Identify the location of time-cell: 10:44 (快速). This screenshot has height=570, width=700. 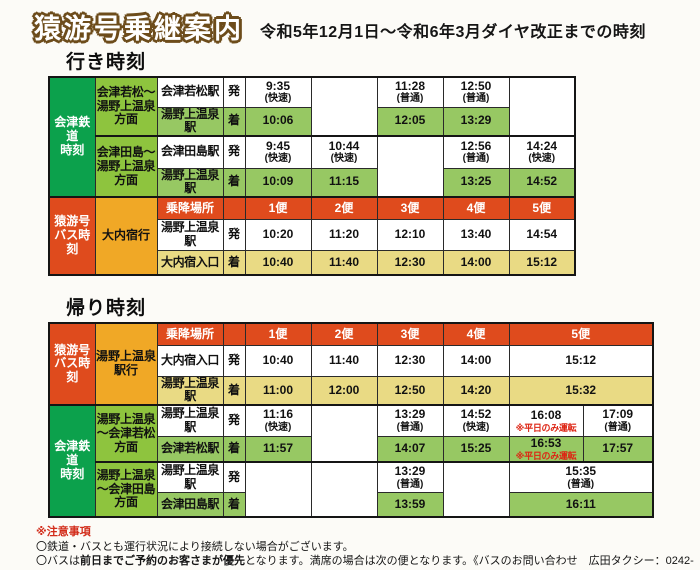
(344, 152).